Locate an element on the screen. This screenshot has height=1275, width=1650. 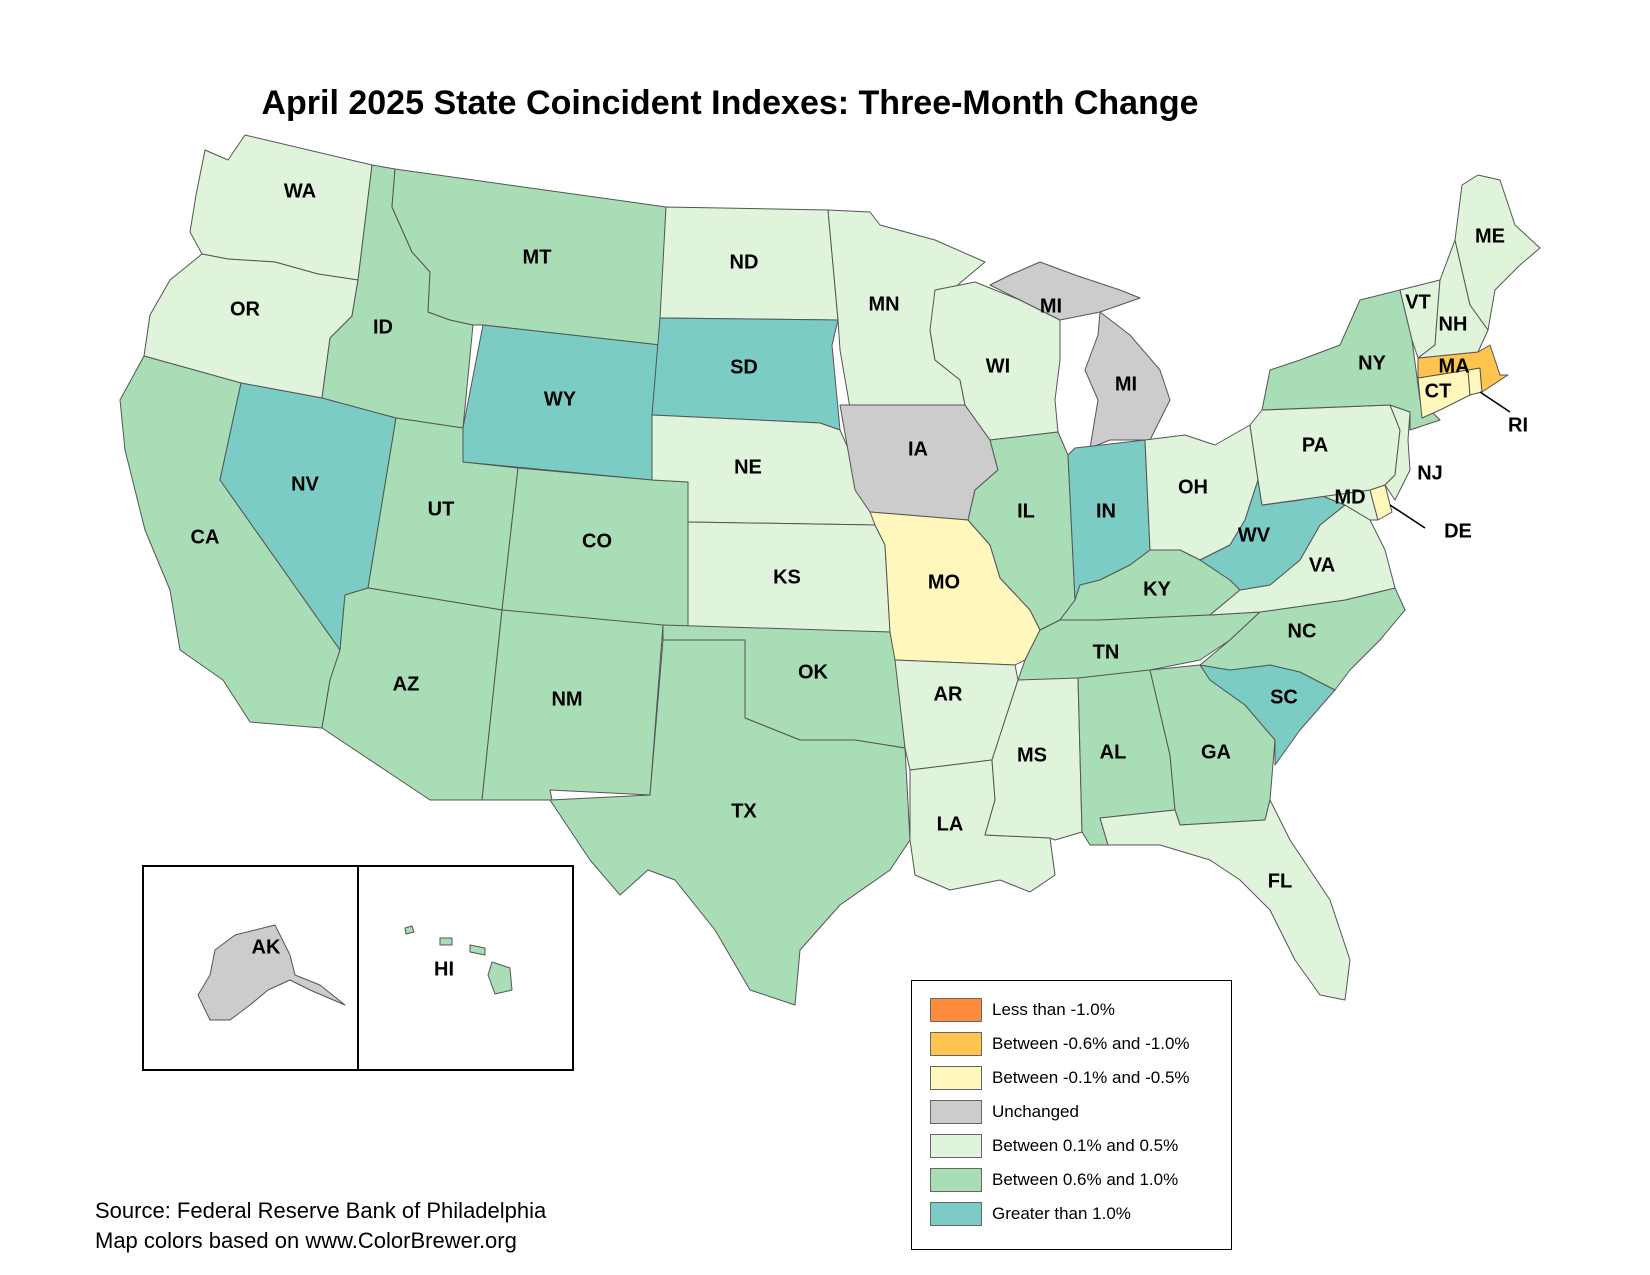
inset-hawaii-frame is located at coordinates (465, 968).